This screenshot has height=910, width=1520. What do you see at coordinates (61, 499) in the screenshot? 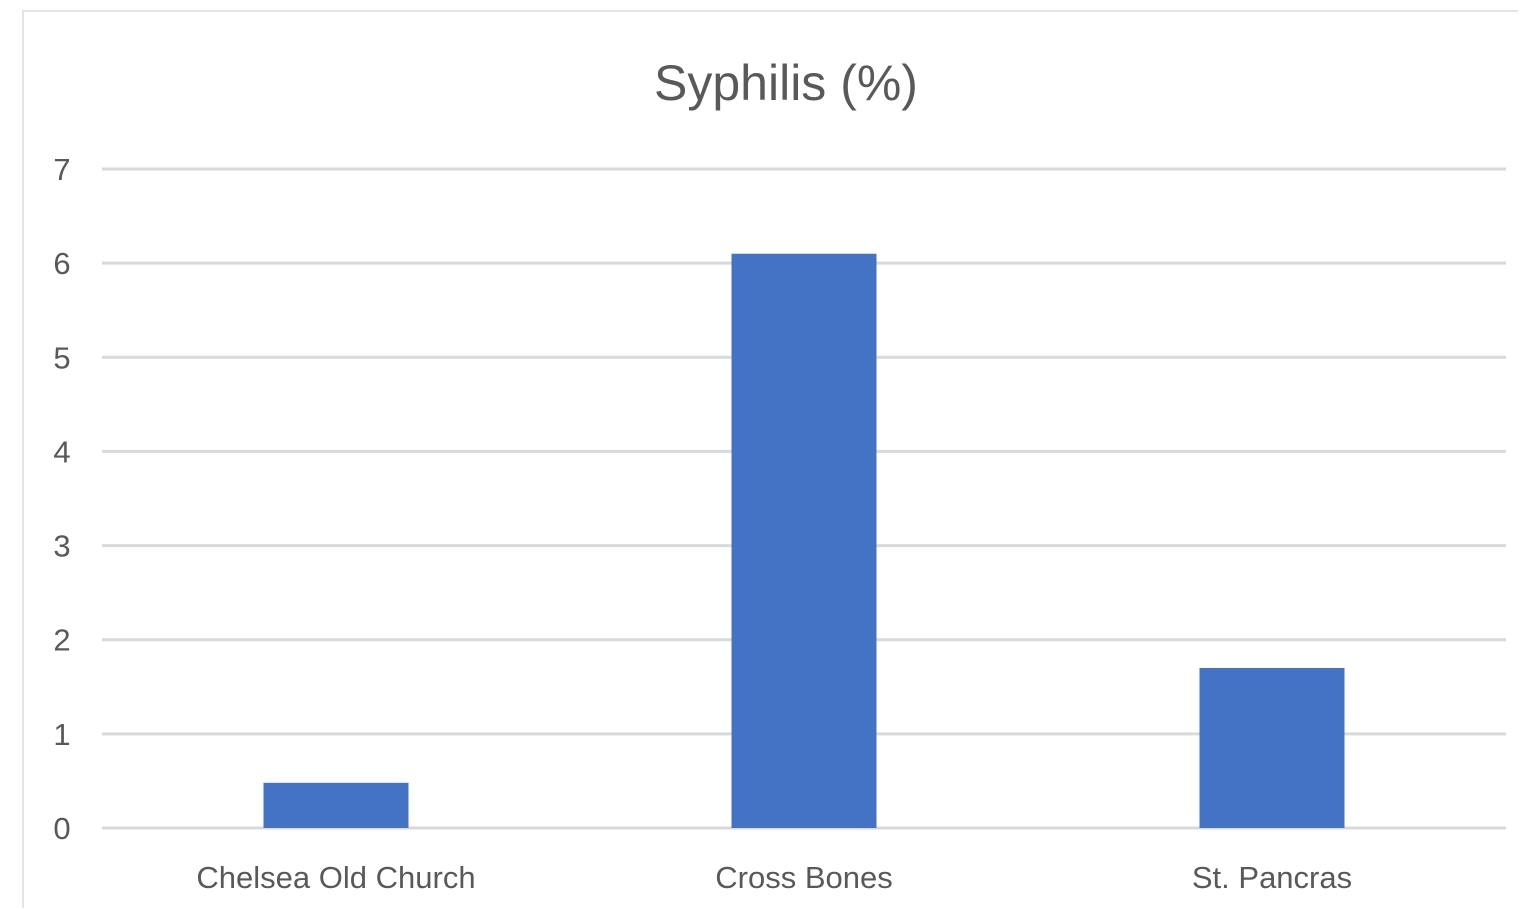
I see `y-axis-ticks: 0 1 2 3 4 5 6 7` at bounding box center [61, 499].